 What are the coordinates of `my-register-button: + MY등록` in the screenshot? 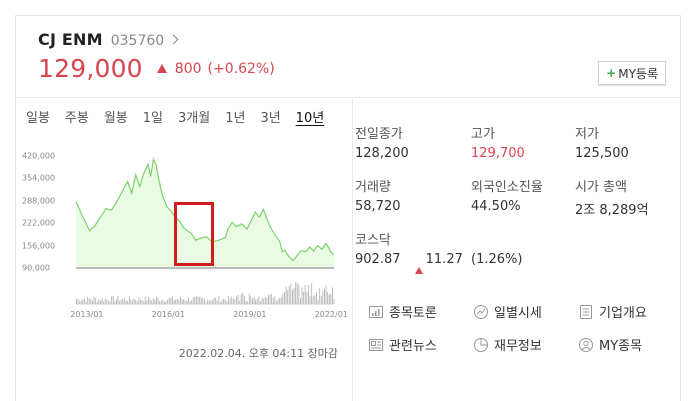 It's located at (632, 73).